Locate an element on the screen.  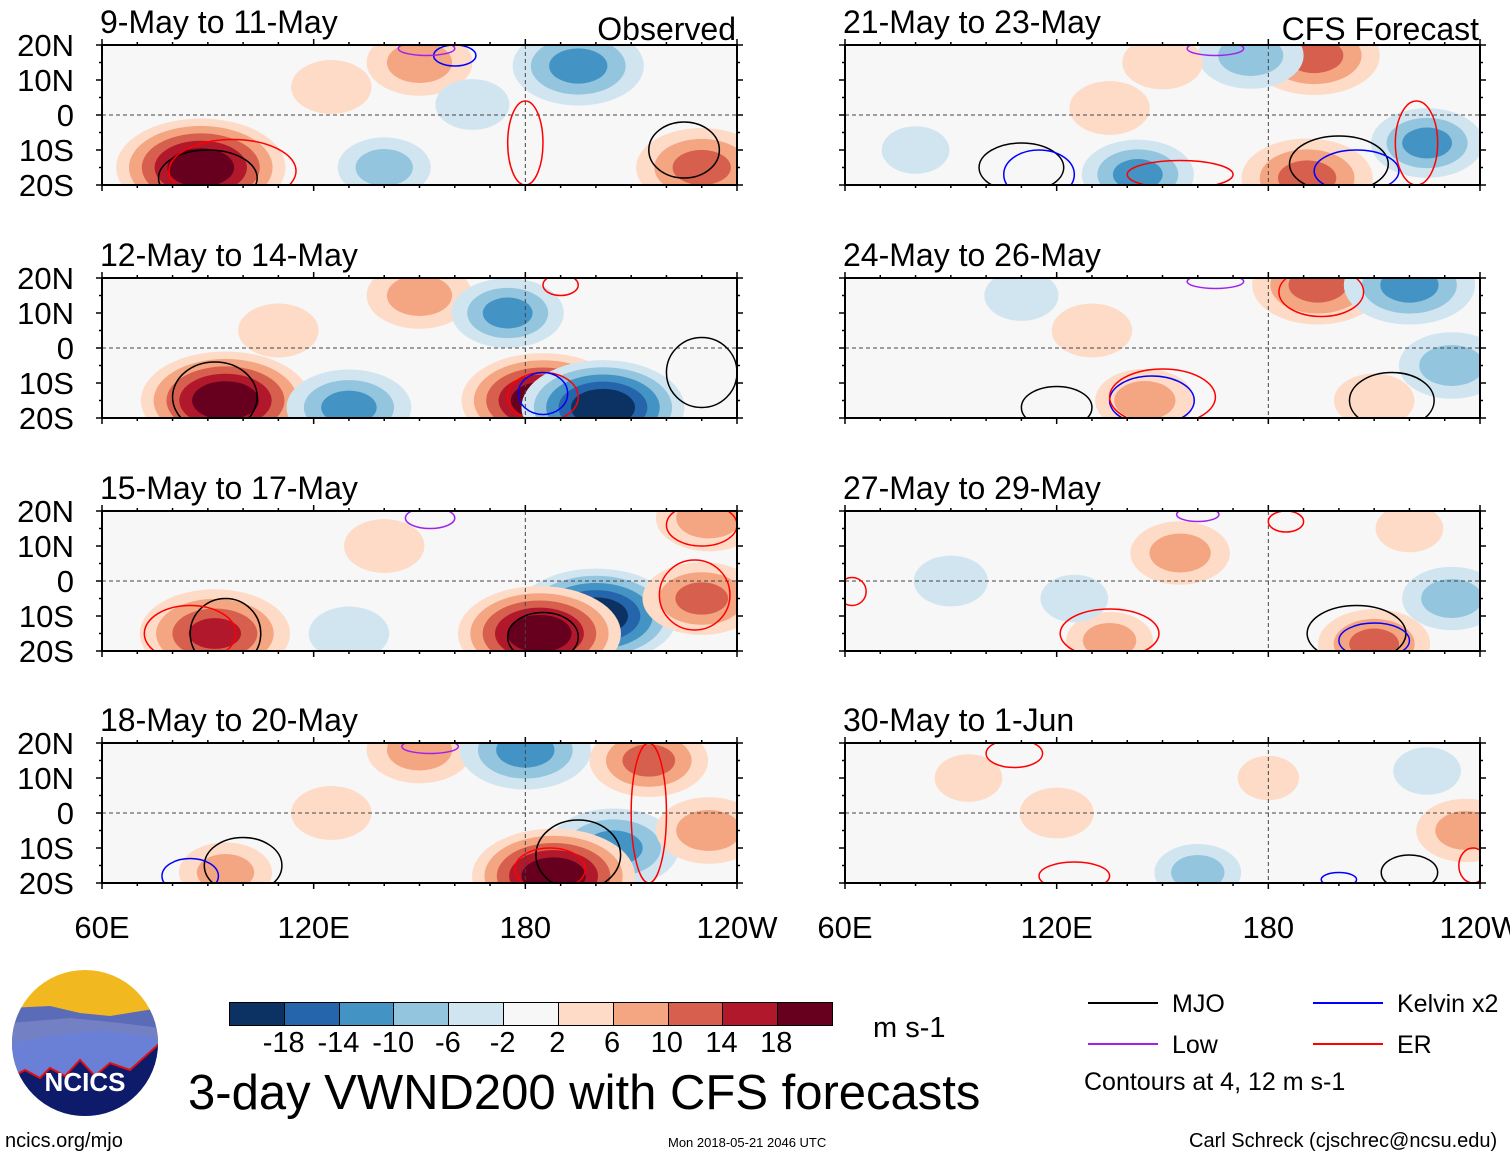
panel-title: 12-May to 14-May is located at coordinates (229, 255).